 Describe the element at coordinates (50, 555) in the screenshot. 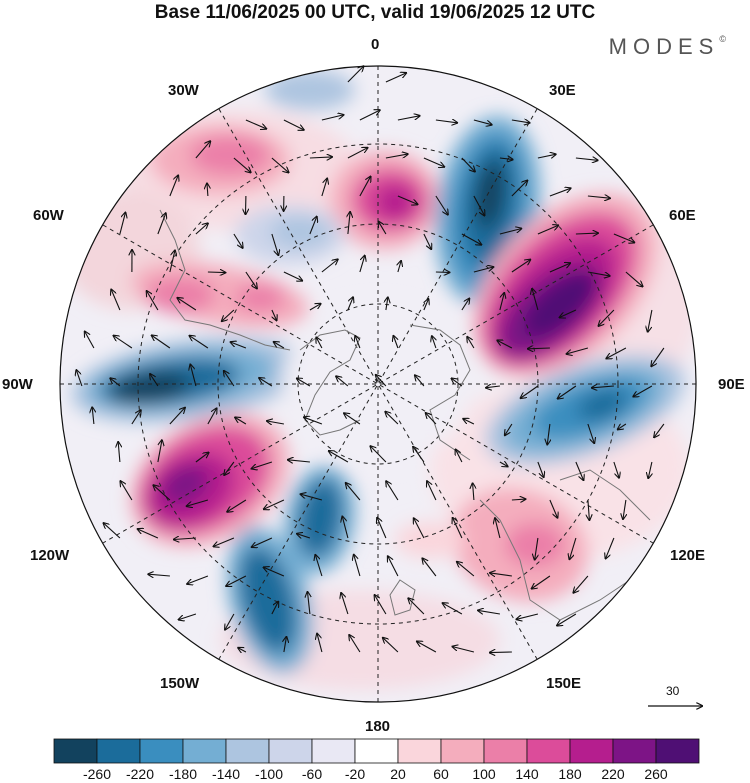

I see `lon-label-120w: 120W` at that location.